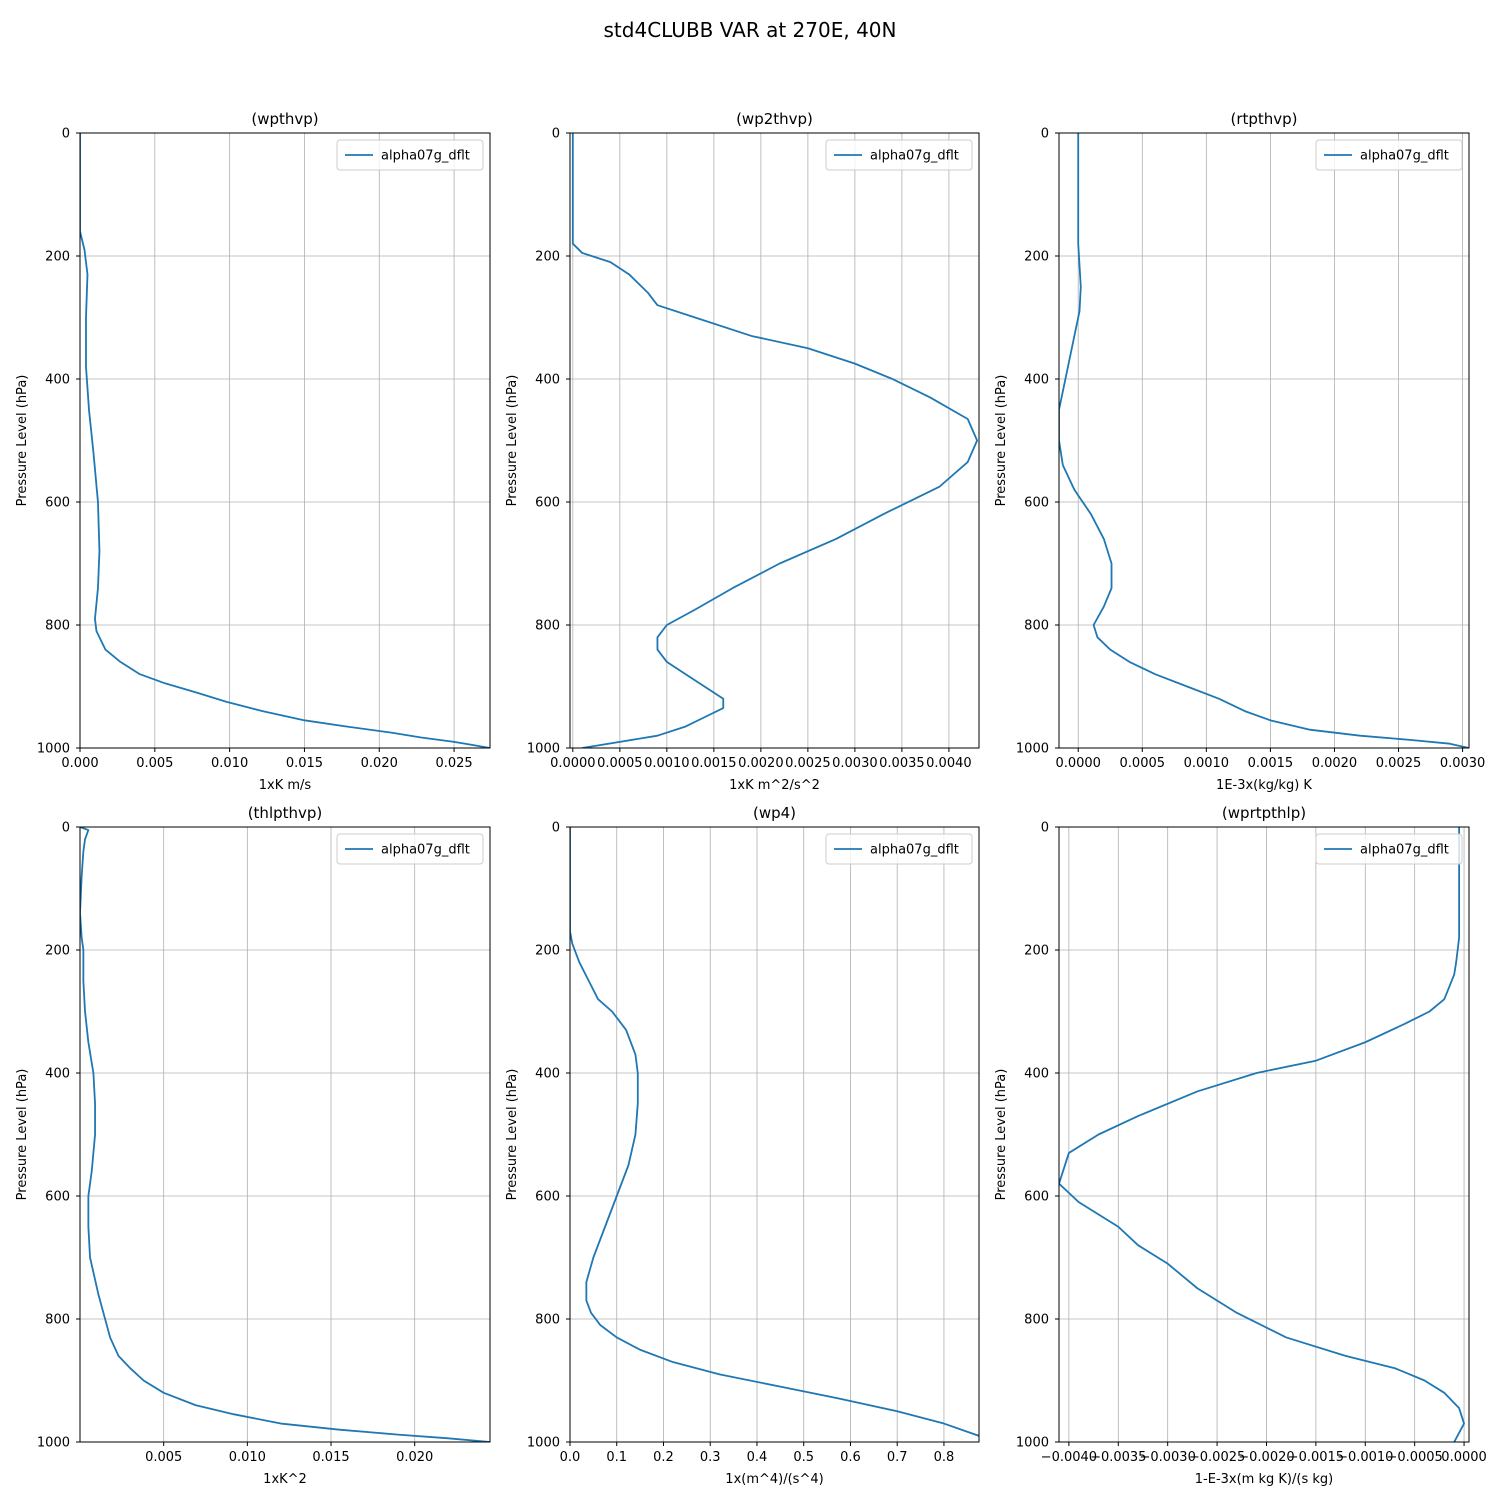 The width and height of the screenshot is (1500, 1500). I want to click on x-tick-label: 0.0, so click(570, 1457).